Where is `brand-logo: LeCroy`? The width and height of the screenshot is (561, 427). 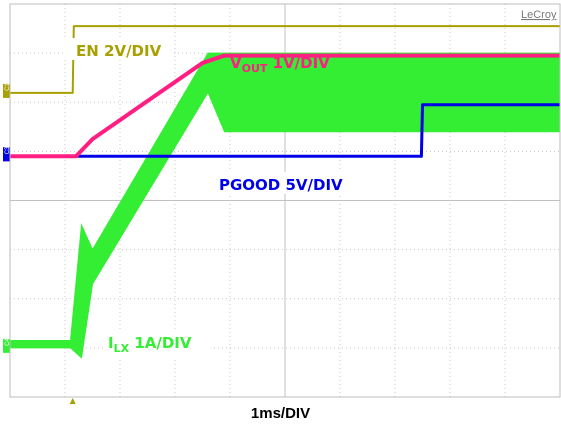
brand-logo: LeCroy is located at coordinates (538, 14).